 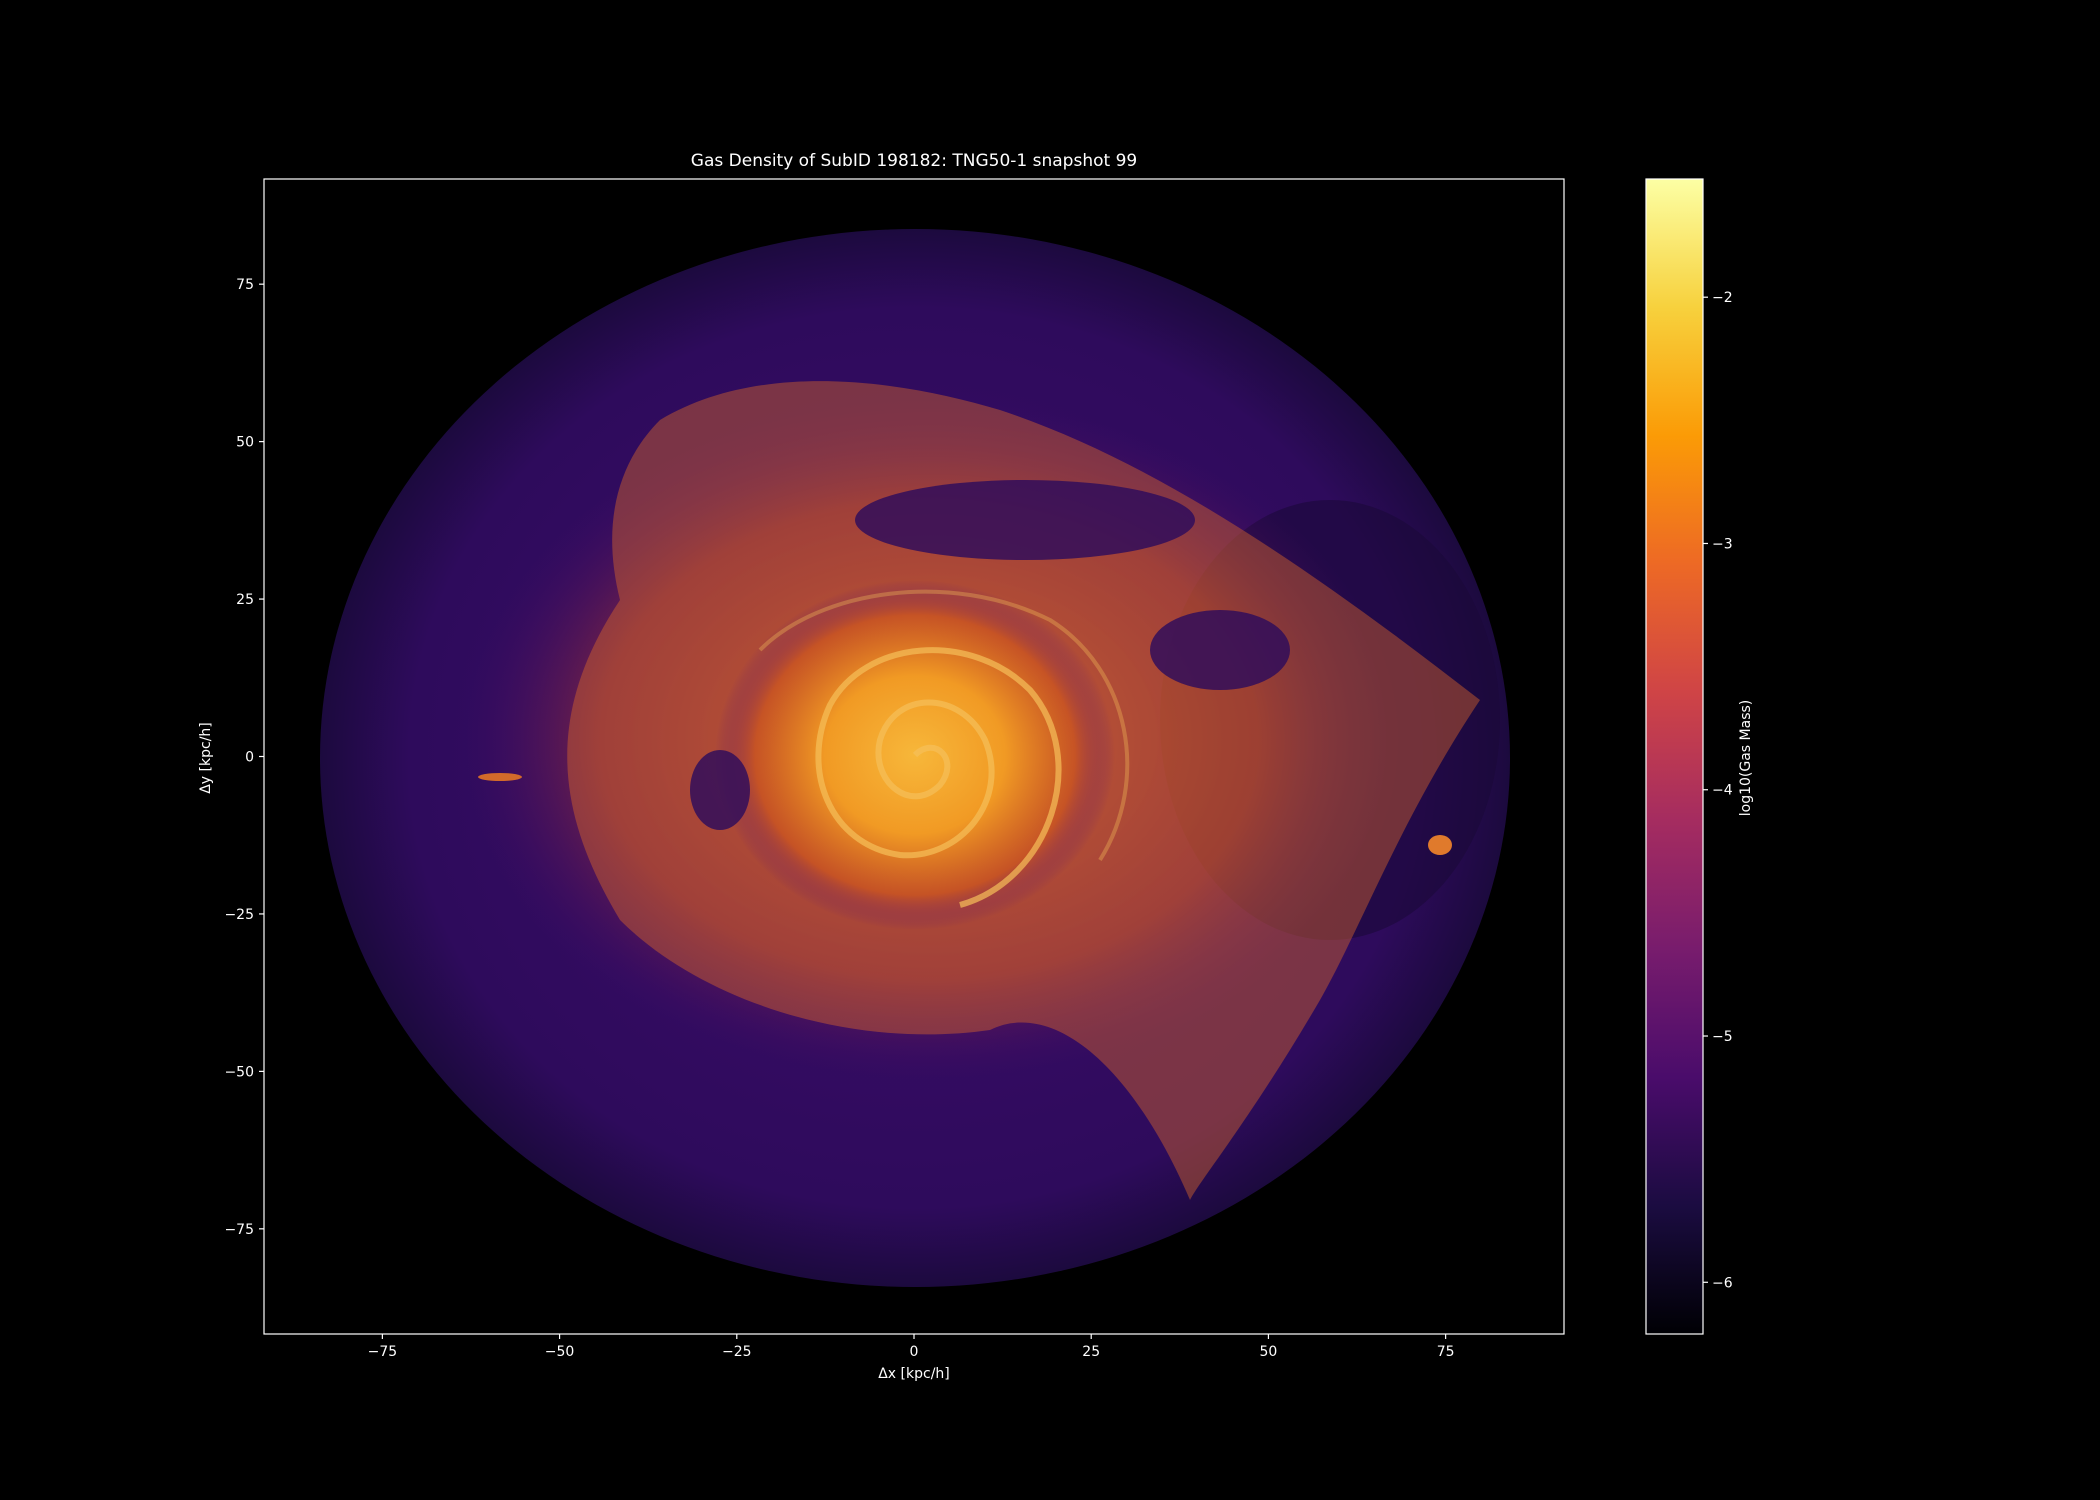 I want to click on y-tick-label: 75, so click(x=245, y=285).